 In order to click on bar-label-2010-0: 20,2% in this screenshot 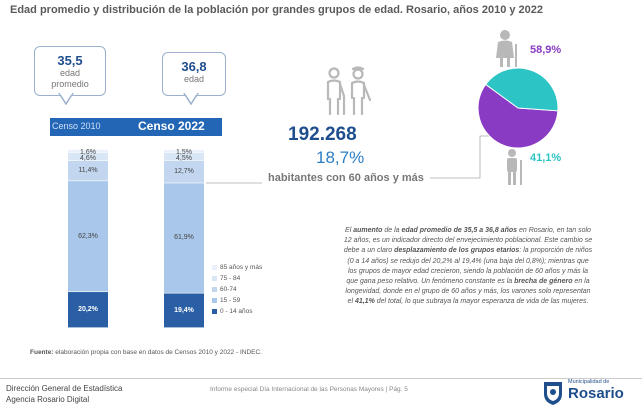, I will do `click(88, 310)`.